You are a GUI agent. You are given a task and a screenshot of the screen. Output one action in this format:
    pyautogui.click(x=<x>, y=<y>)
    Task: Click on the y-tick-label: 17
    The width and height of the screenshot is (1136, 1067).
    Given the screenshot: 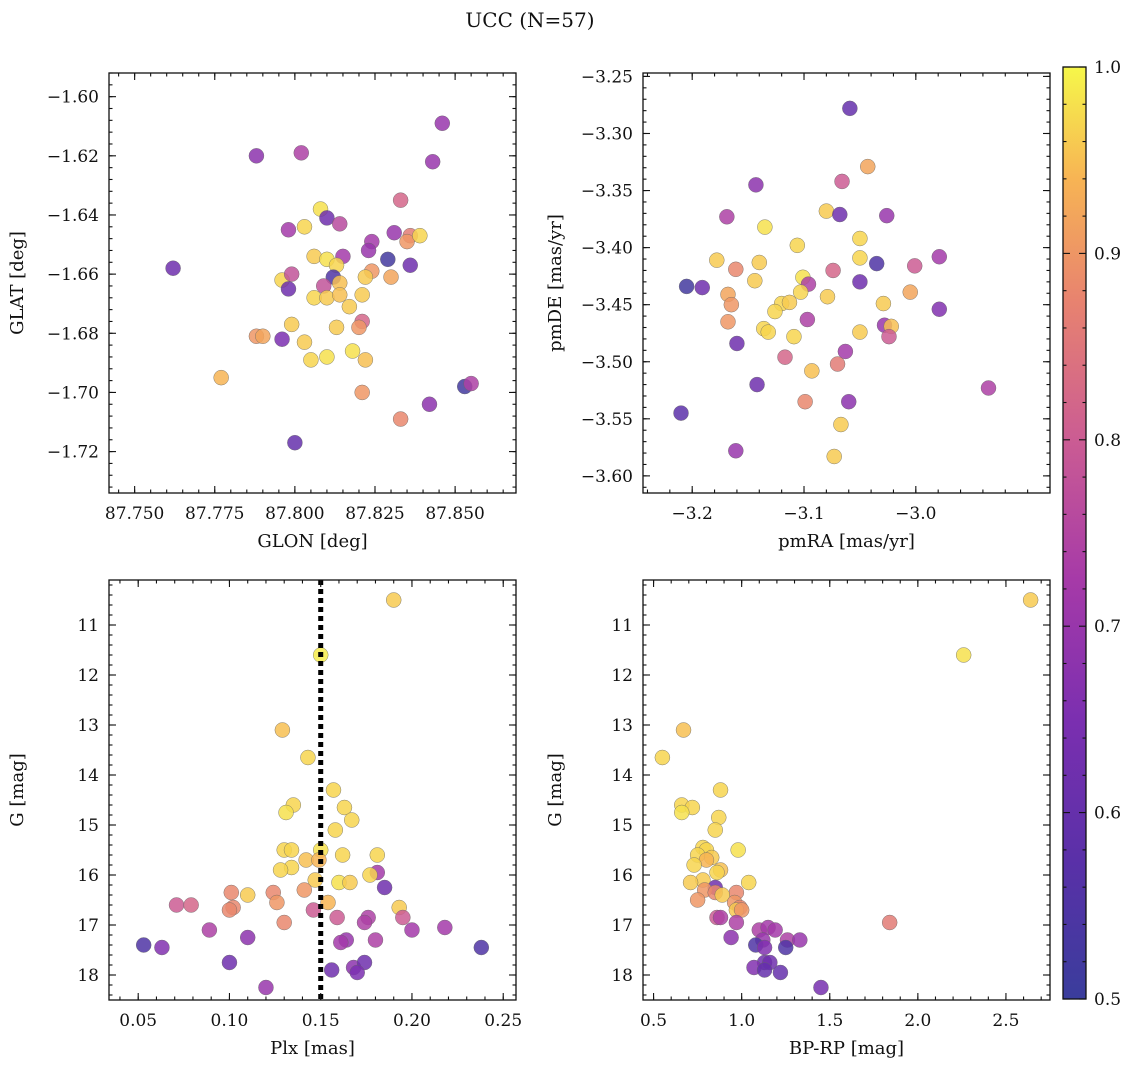 What is the action you would take?
    pyautogui.click(x=88, y=926)
    